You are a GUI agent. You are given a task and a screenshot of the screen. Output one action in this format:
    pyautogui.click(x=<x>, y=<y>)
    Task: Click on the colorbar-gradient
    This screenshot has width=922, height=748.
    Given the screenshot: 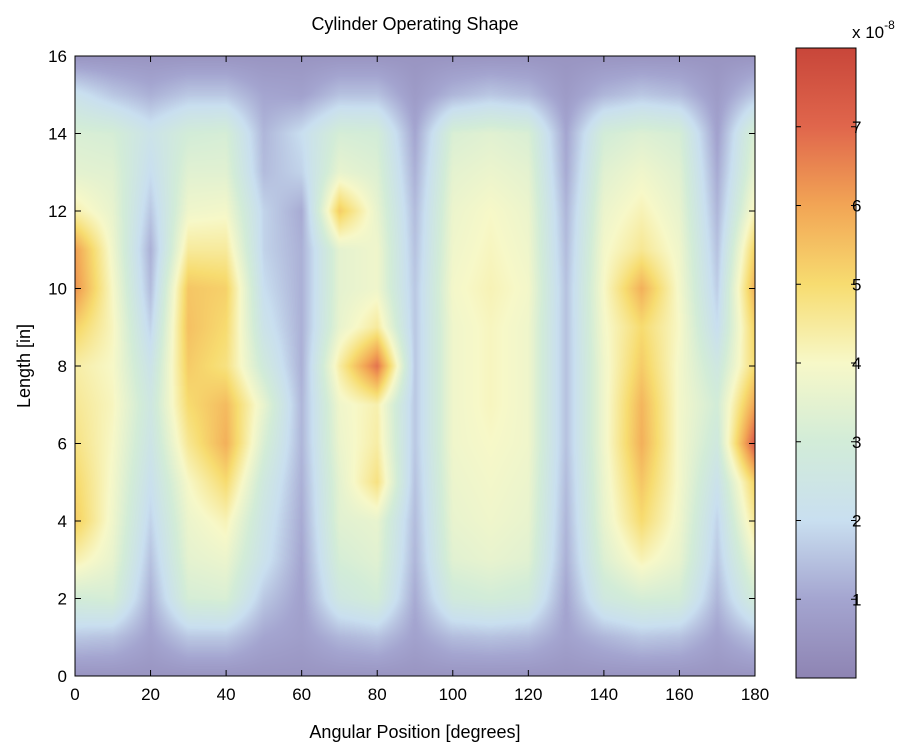 What is the action you would take?
    pyautogui.click(x=826, y=363)
    